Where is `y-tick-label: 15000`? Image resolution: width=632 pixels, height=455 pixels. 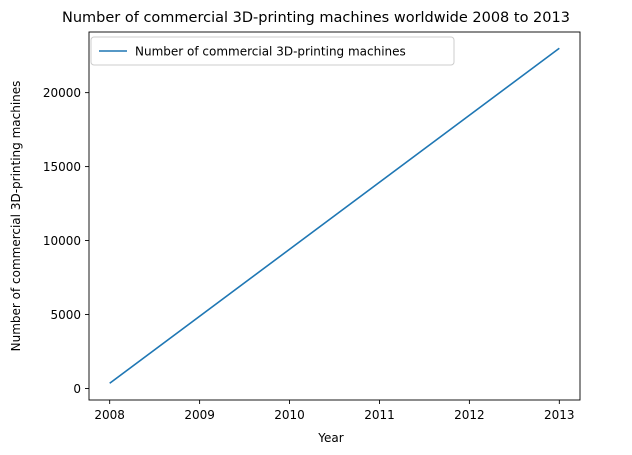 y-tick-label: 15000 is located at coordinates (62, 167).